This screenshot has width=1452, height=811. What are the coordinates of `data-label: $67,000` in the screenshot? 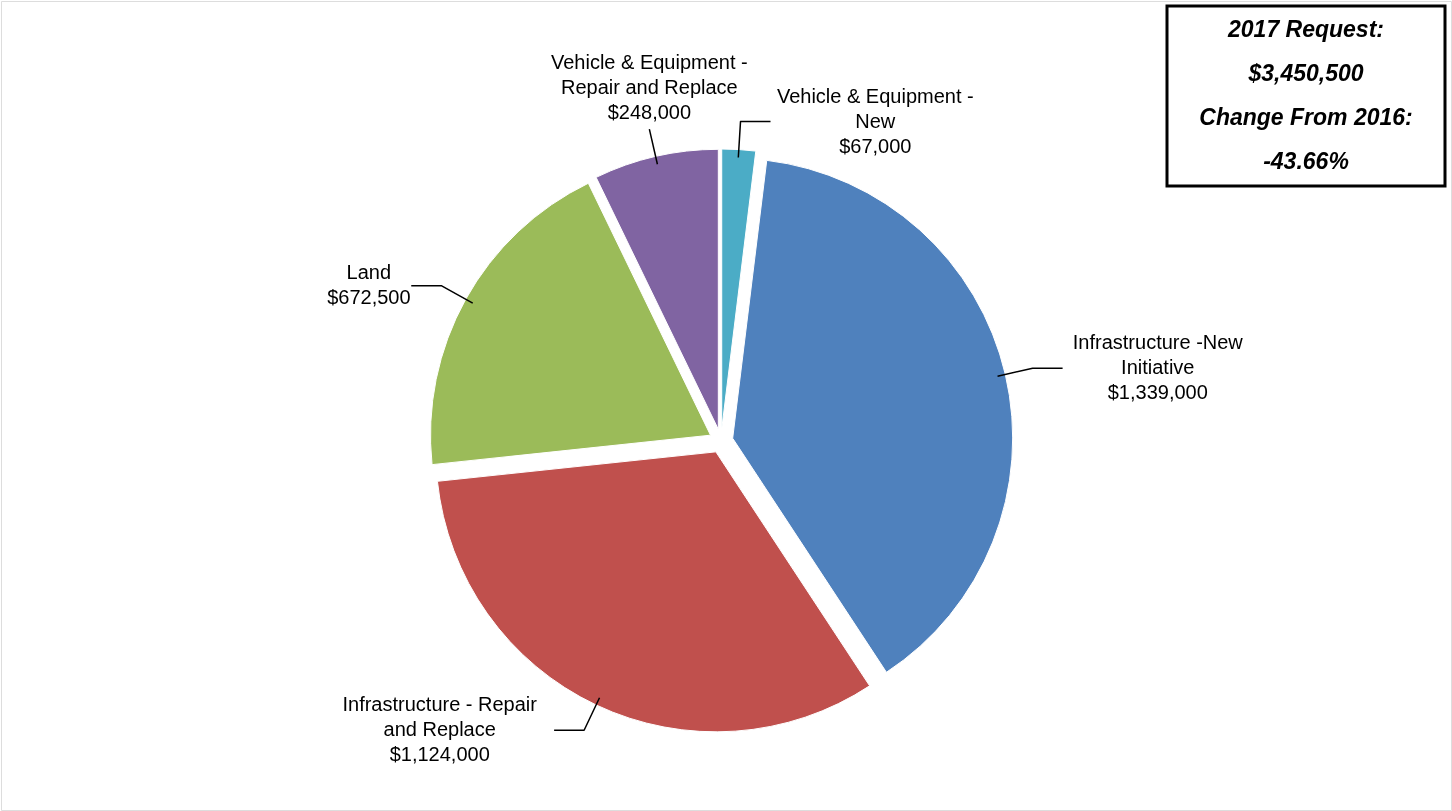 It's located at (875, 145).